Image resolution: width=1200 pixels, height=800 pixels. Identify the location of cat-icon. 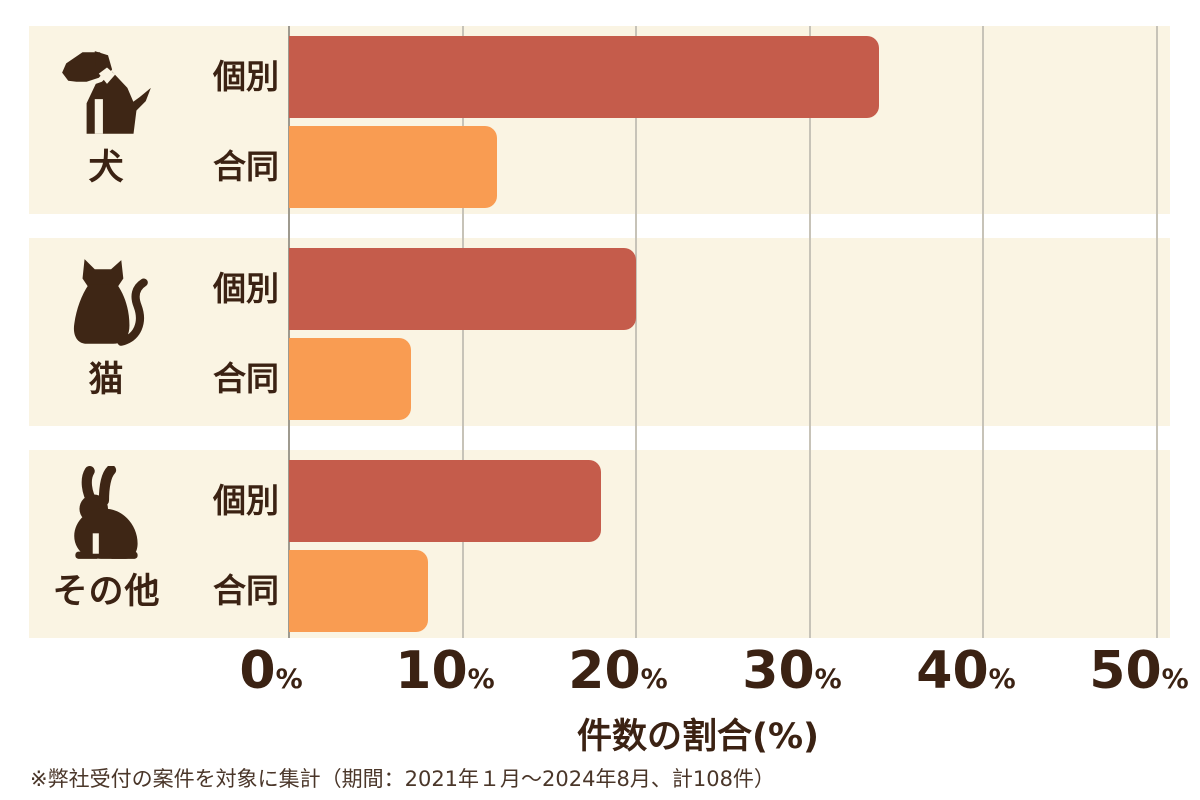
(110, 302).